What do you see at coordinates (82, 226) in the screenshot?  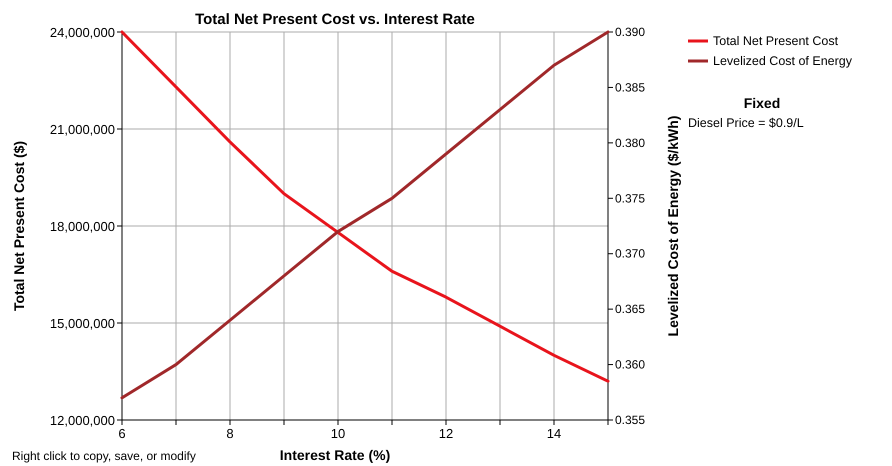 I see `y-tick-label: 18,000,000` at bounding box center [82, 226].